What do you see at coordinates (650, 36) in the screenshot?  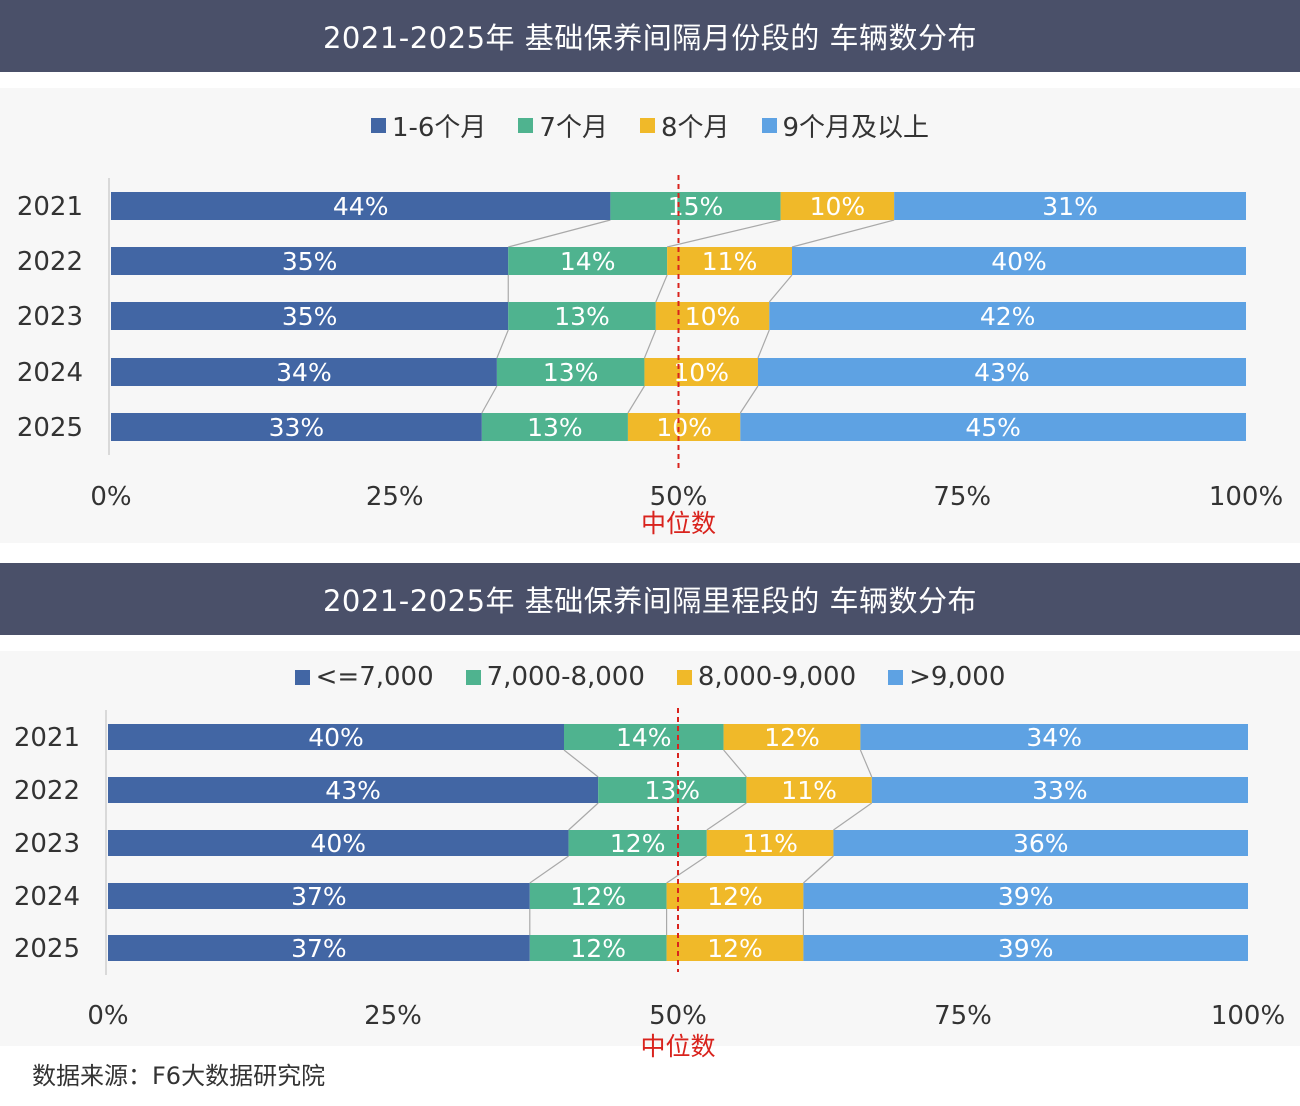 I see `chart1-title: 2021-2025年 基础保养间隔月份段的 车辆数分布` at bounding box center [650, 36].